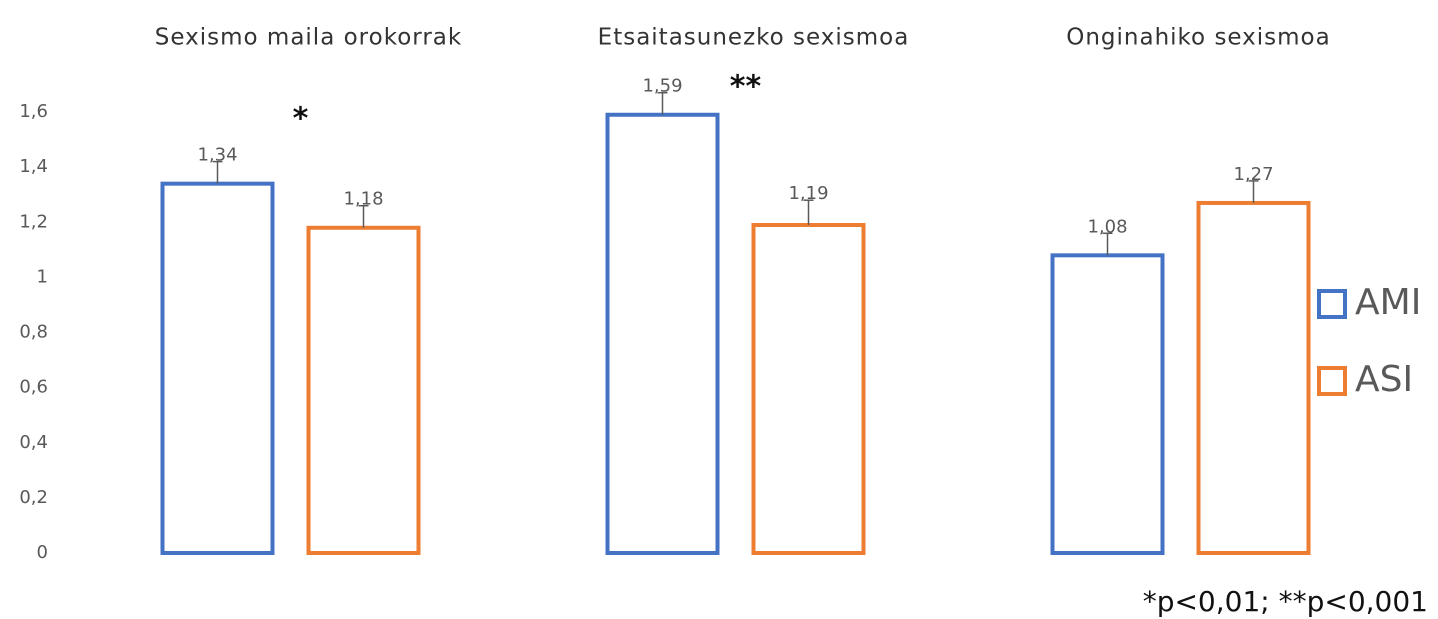  What do you see at coordinates (1198, 38) in the screenshot?
I see `category-title: Onginahiko sexismoa` at bounding box center [1198, 38].